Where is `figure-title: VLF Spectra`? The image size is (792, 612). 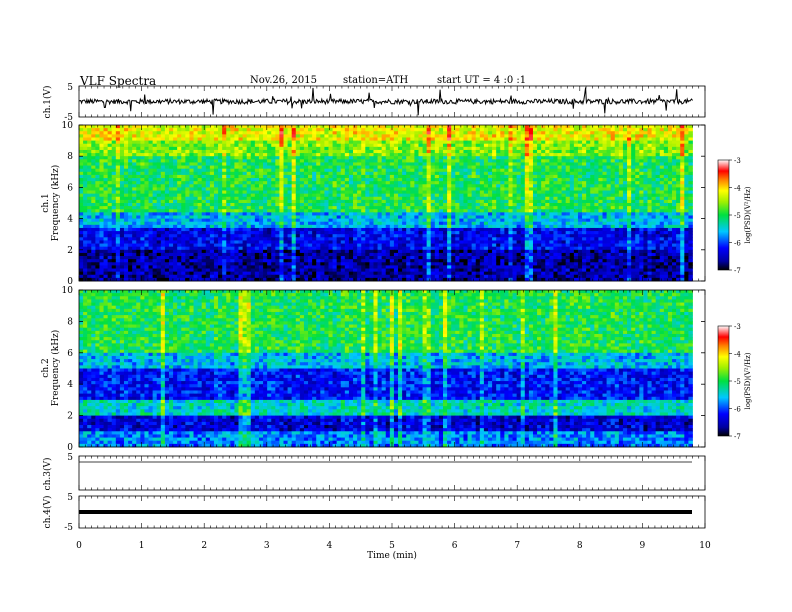 figure-title: VLF Spectra is located at coordinates (118, 81).